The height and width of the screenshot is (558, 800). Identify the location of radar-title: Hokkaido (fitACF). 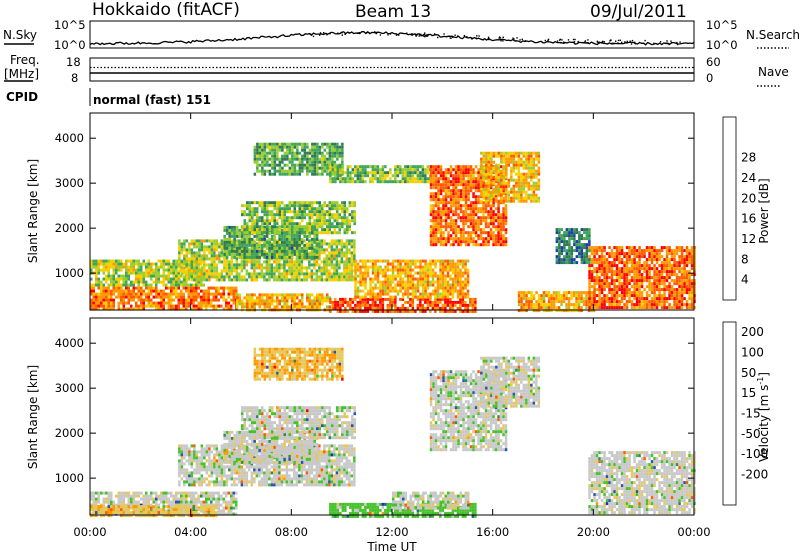
(166, 10).